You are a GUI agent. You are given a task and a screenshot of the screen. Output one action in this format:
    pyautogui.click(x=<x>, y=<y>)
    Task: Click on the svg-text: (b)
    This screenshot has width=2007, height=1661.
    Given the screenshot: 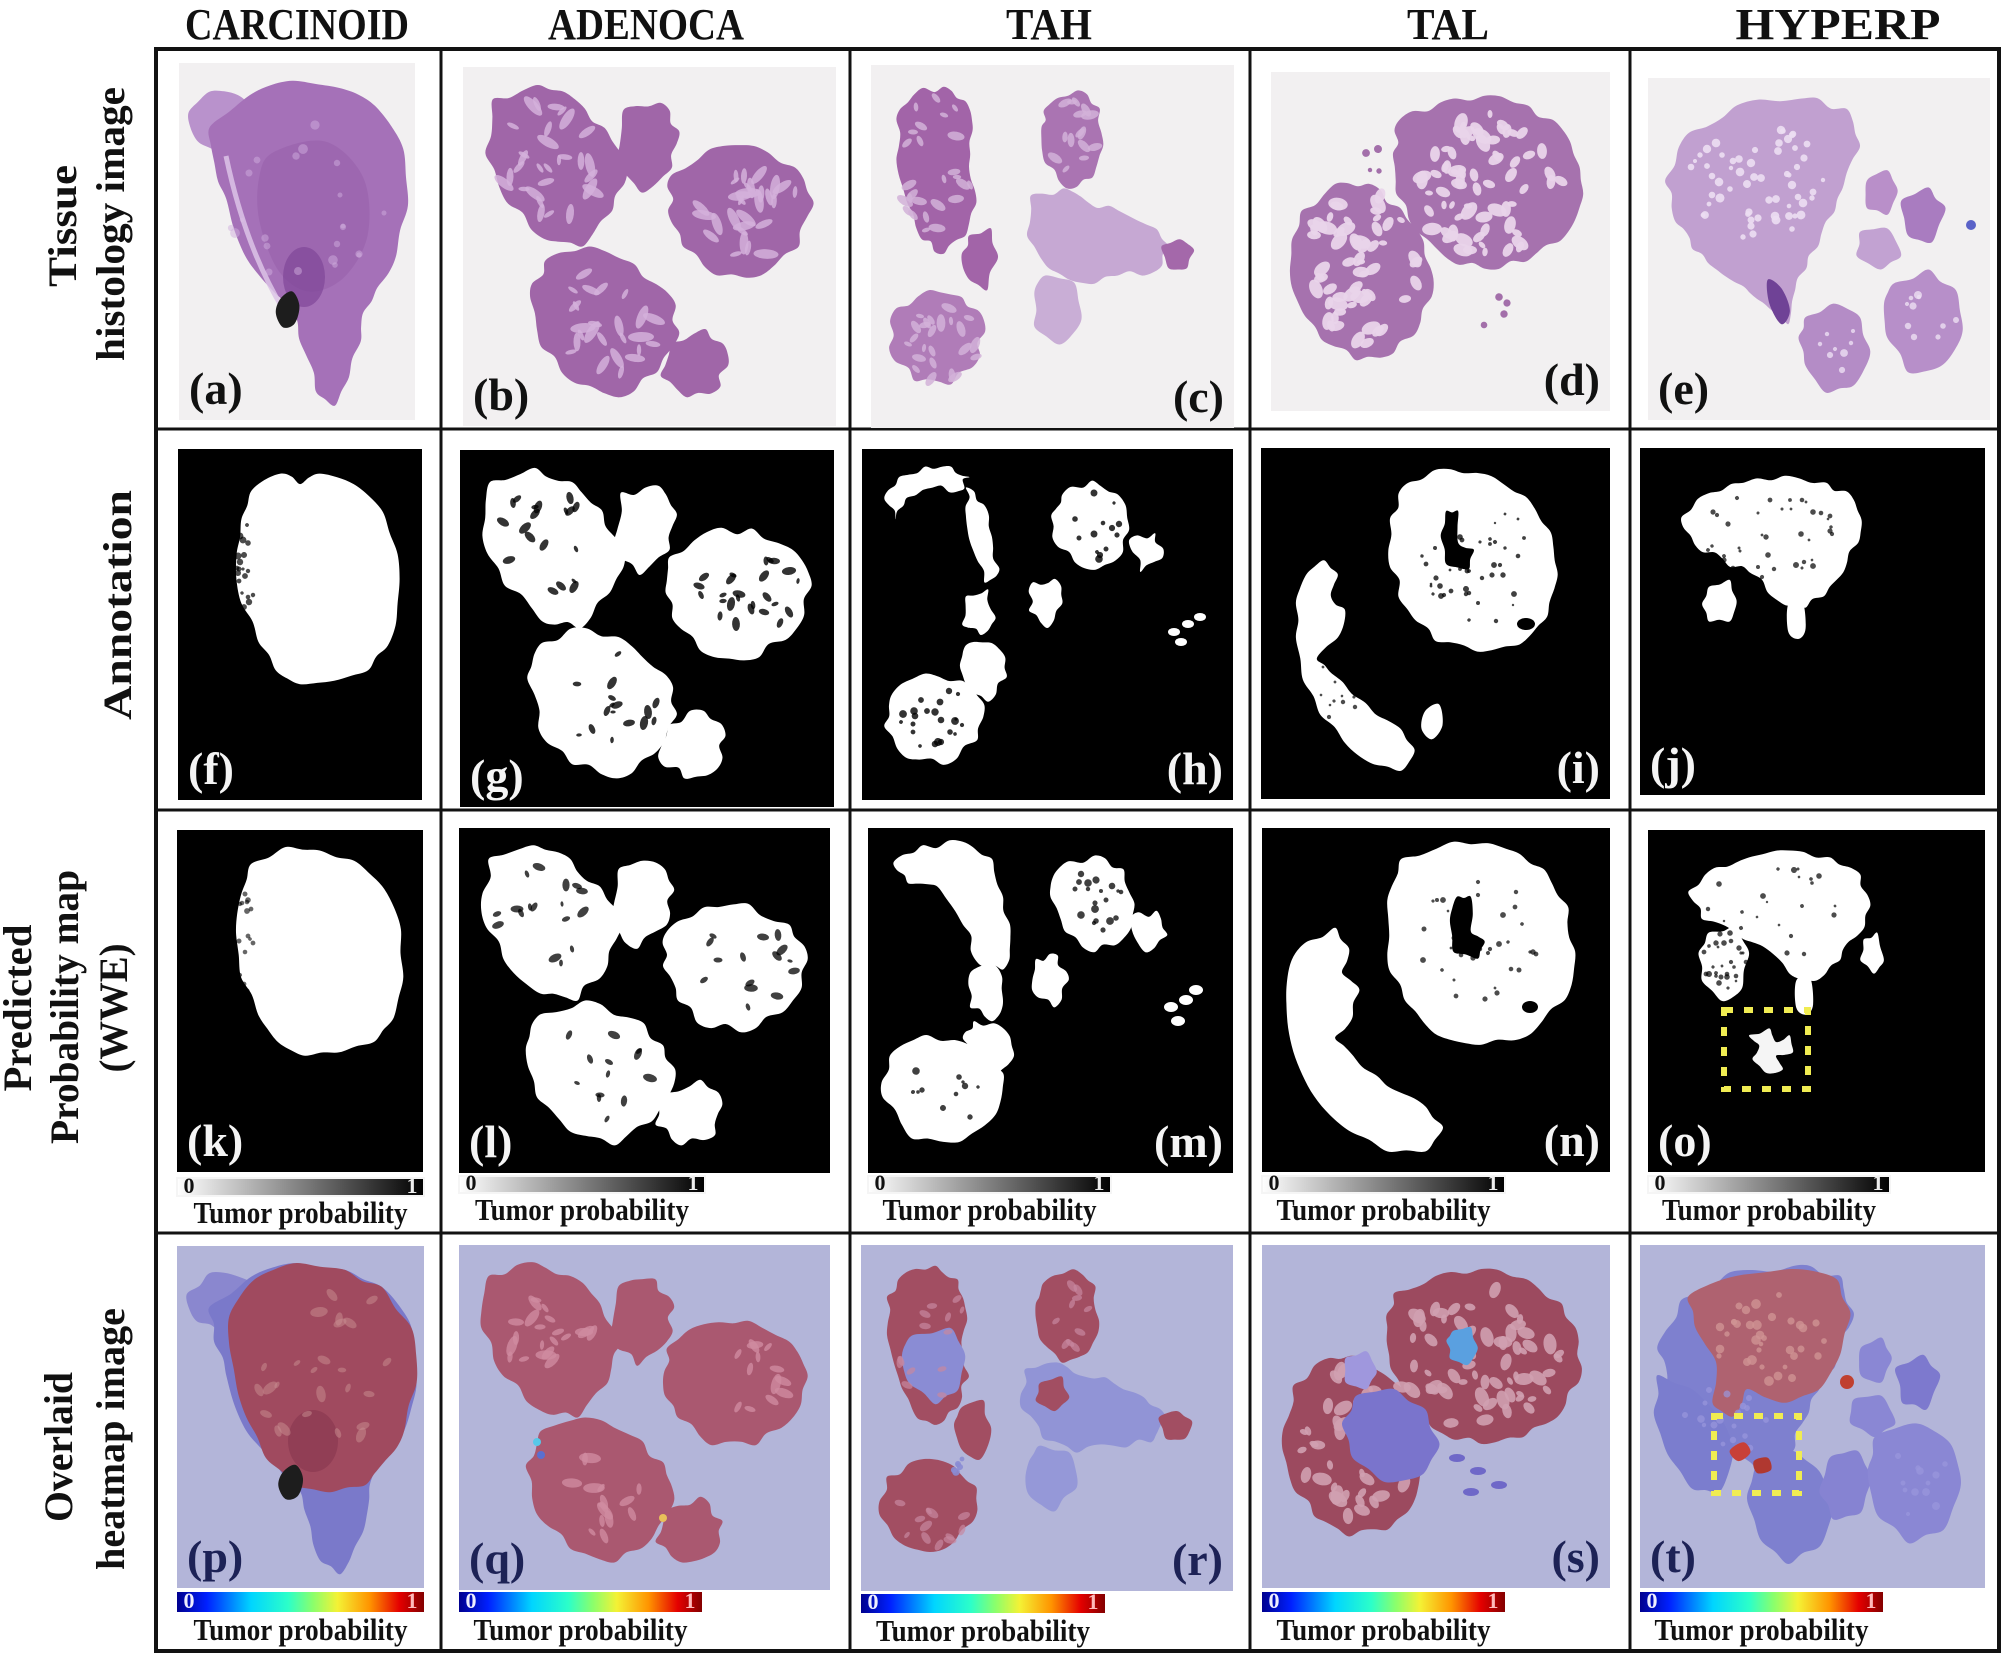 What is the action you would take?
    pyautogui.click(x=501, y=394)
    